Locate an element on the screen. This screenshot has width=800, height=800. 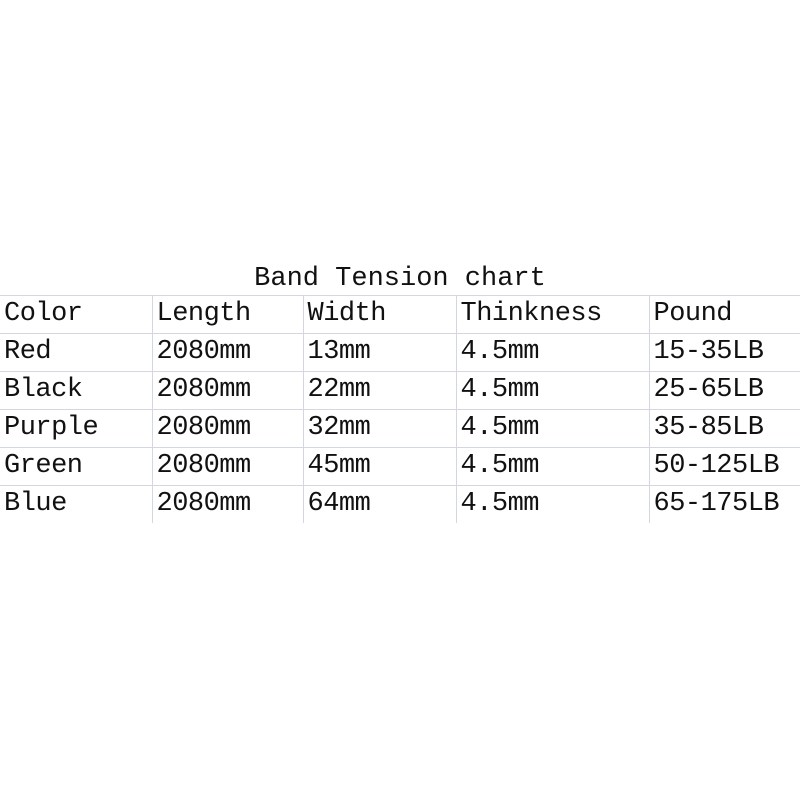
table-row: Red 2080mm 13mm 4.5mm 15-35LB is located at coordinates (400, 352).